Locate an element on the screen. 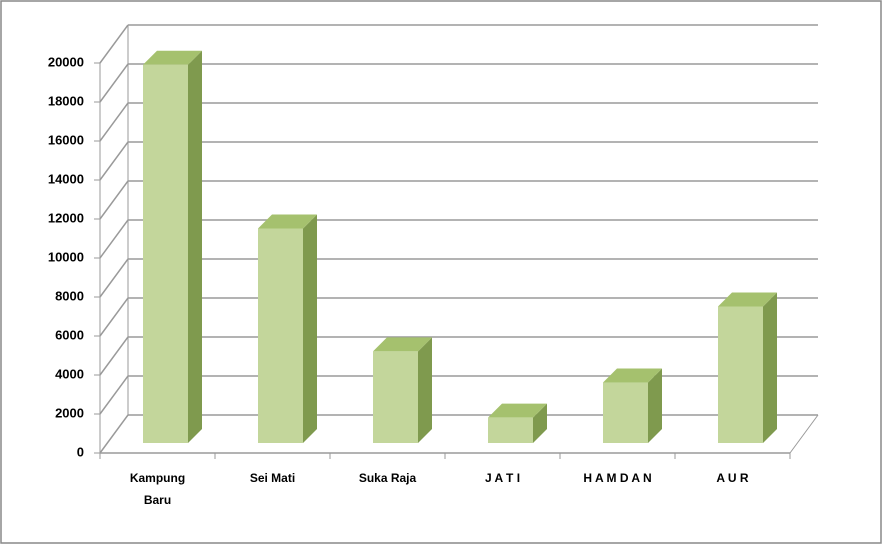  y-tick-label: 18000 is located at coordinates (66, 100).